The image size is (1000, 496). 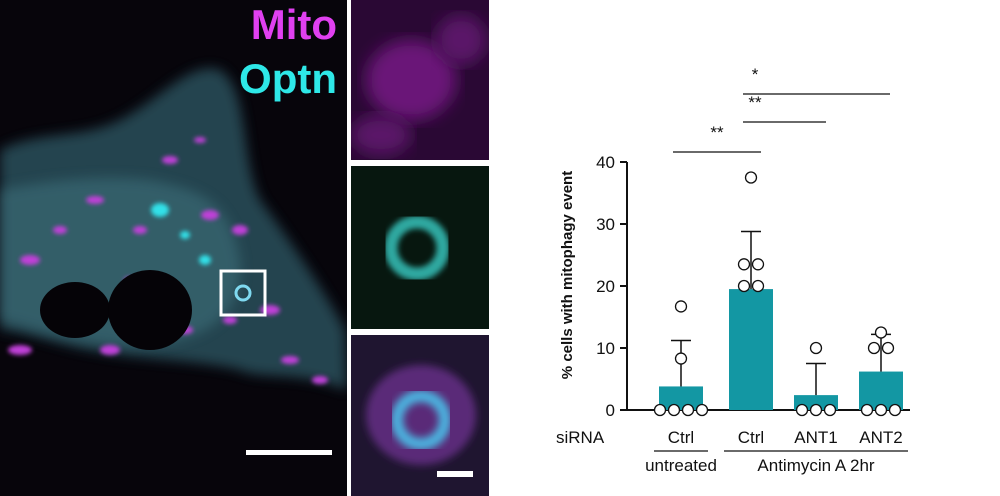 I want to click on inset-mito-picture, so click(x=418, y=85).